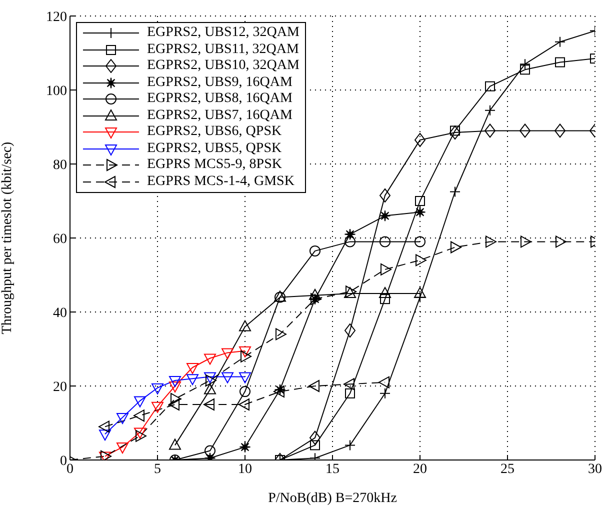 This screenshot has width=613, height=506. Describe the element at coordinates (223, 33) in the screenshot. I see `legend-label: EGPRS2, UBS12, 32QAM` at that location.